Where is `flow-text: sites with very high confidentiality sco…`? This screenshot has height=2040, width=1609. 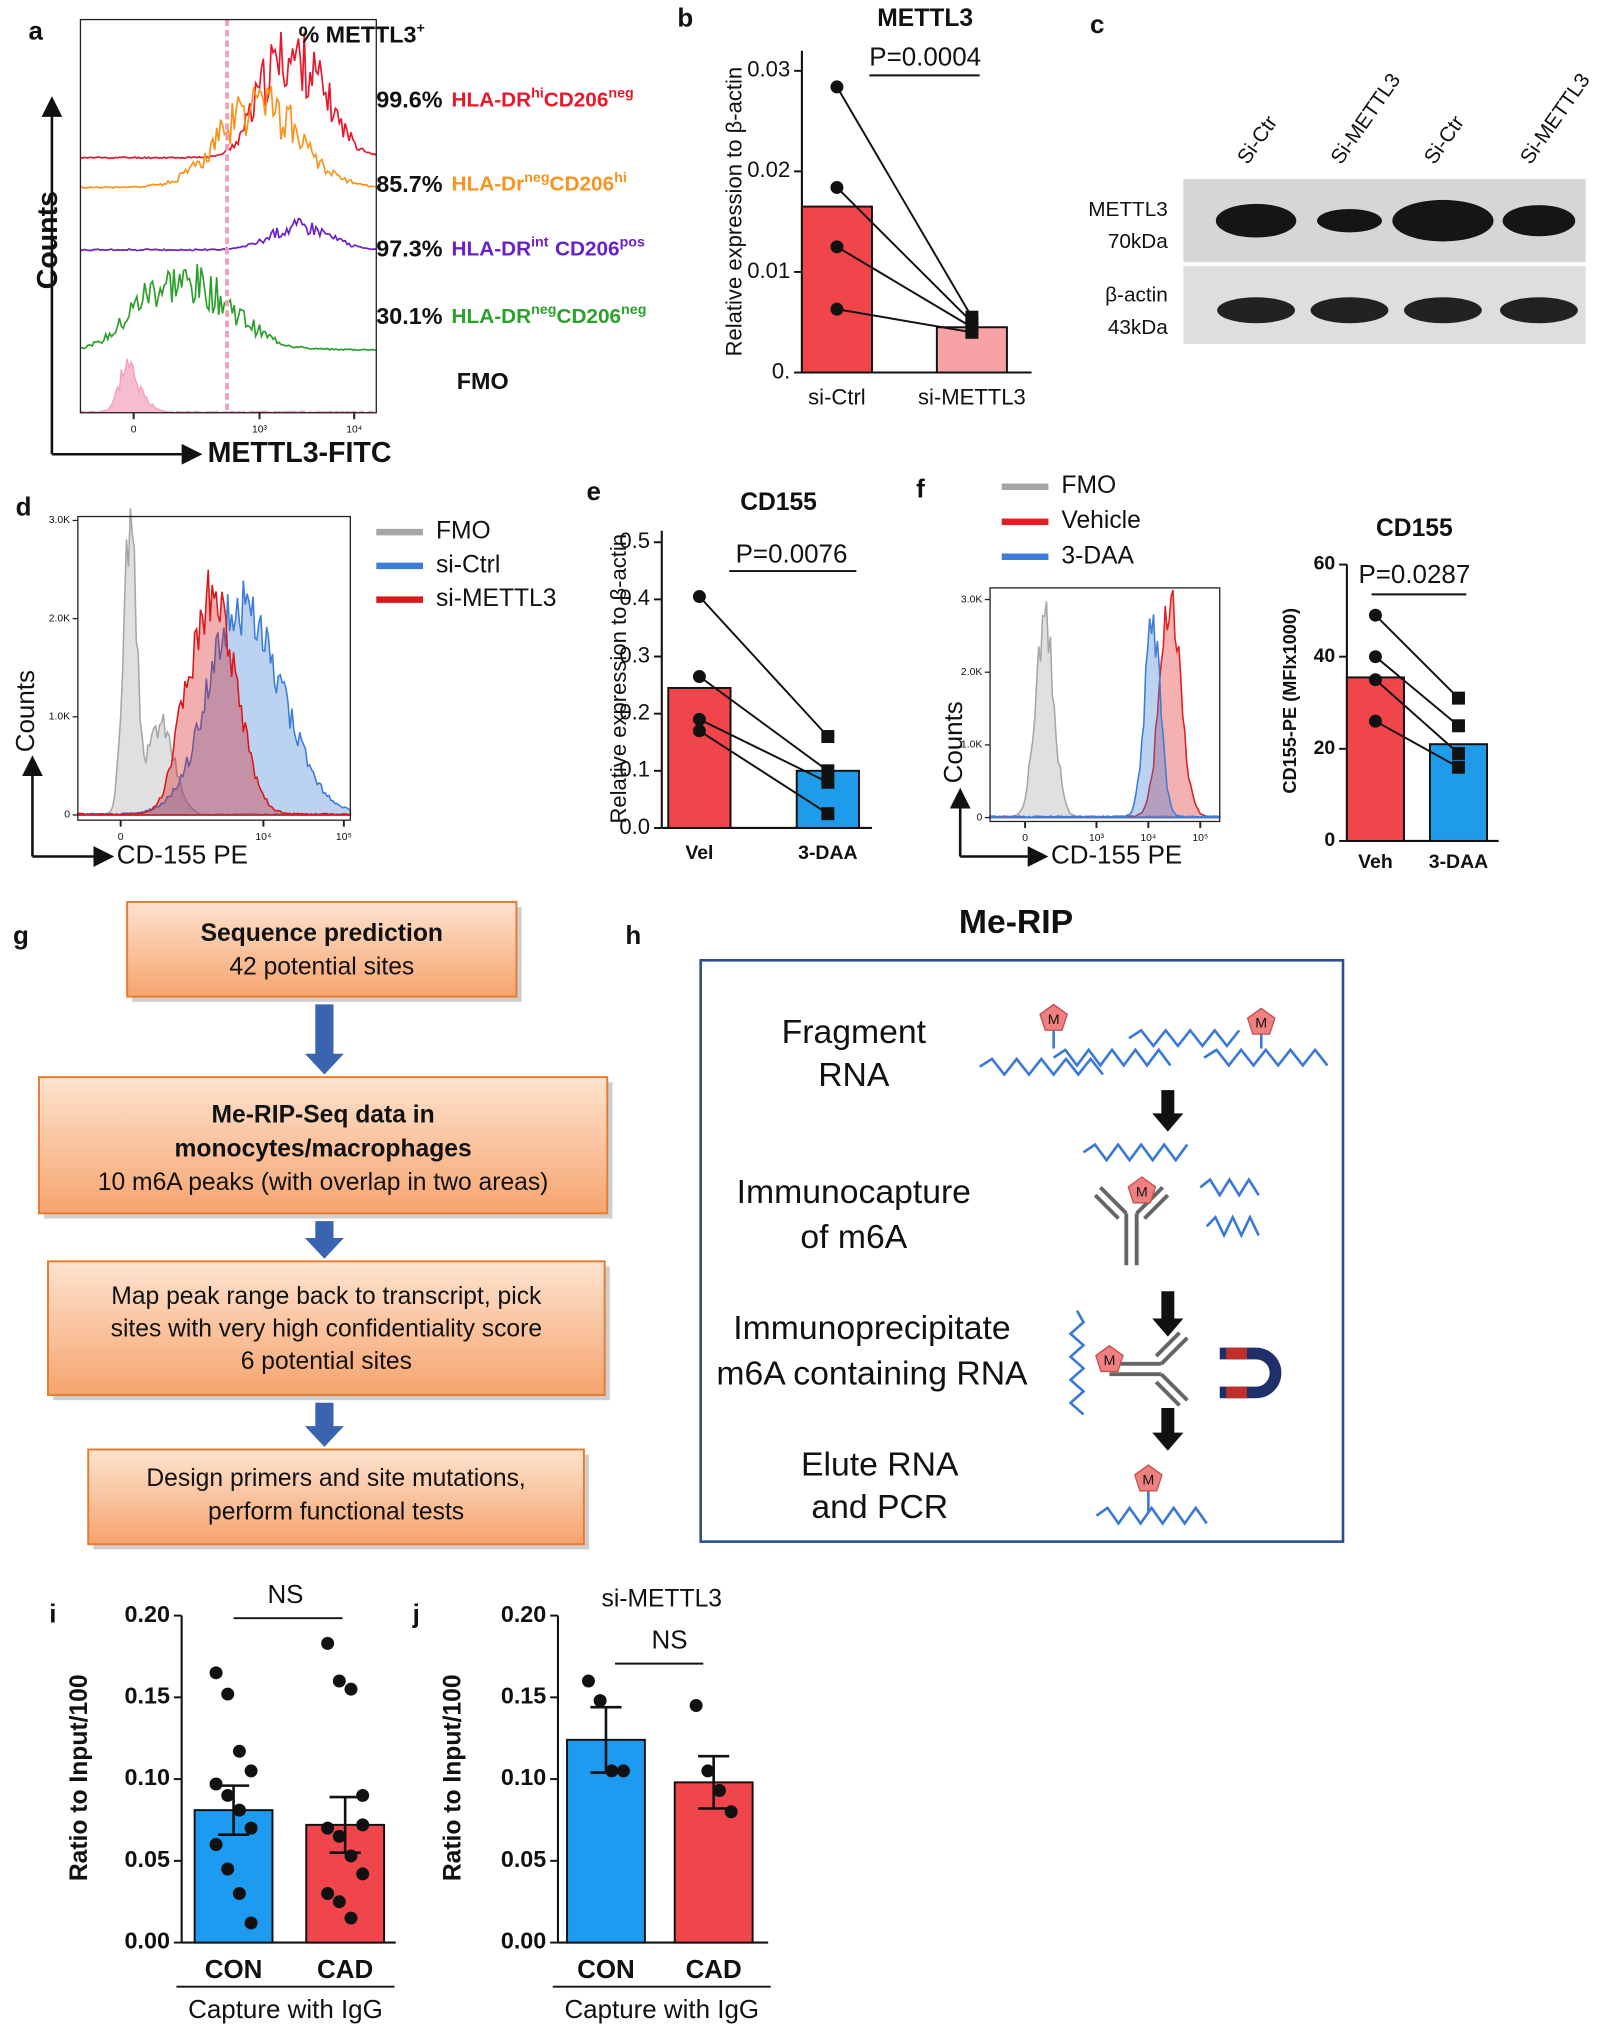 flow-text: sites with very high confidentiality sco… is located at coordinates (326, 1329).